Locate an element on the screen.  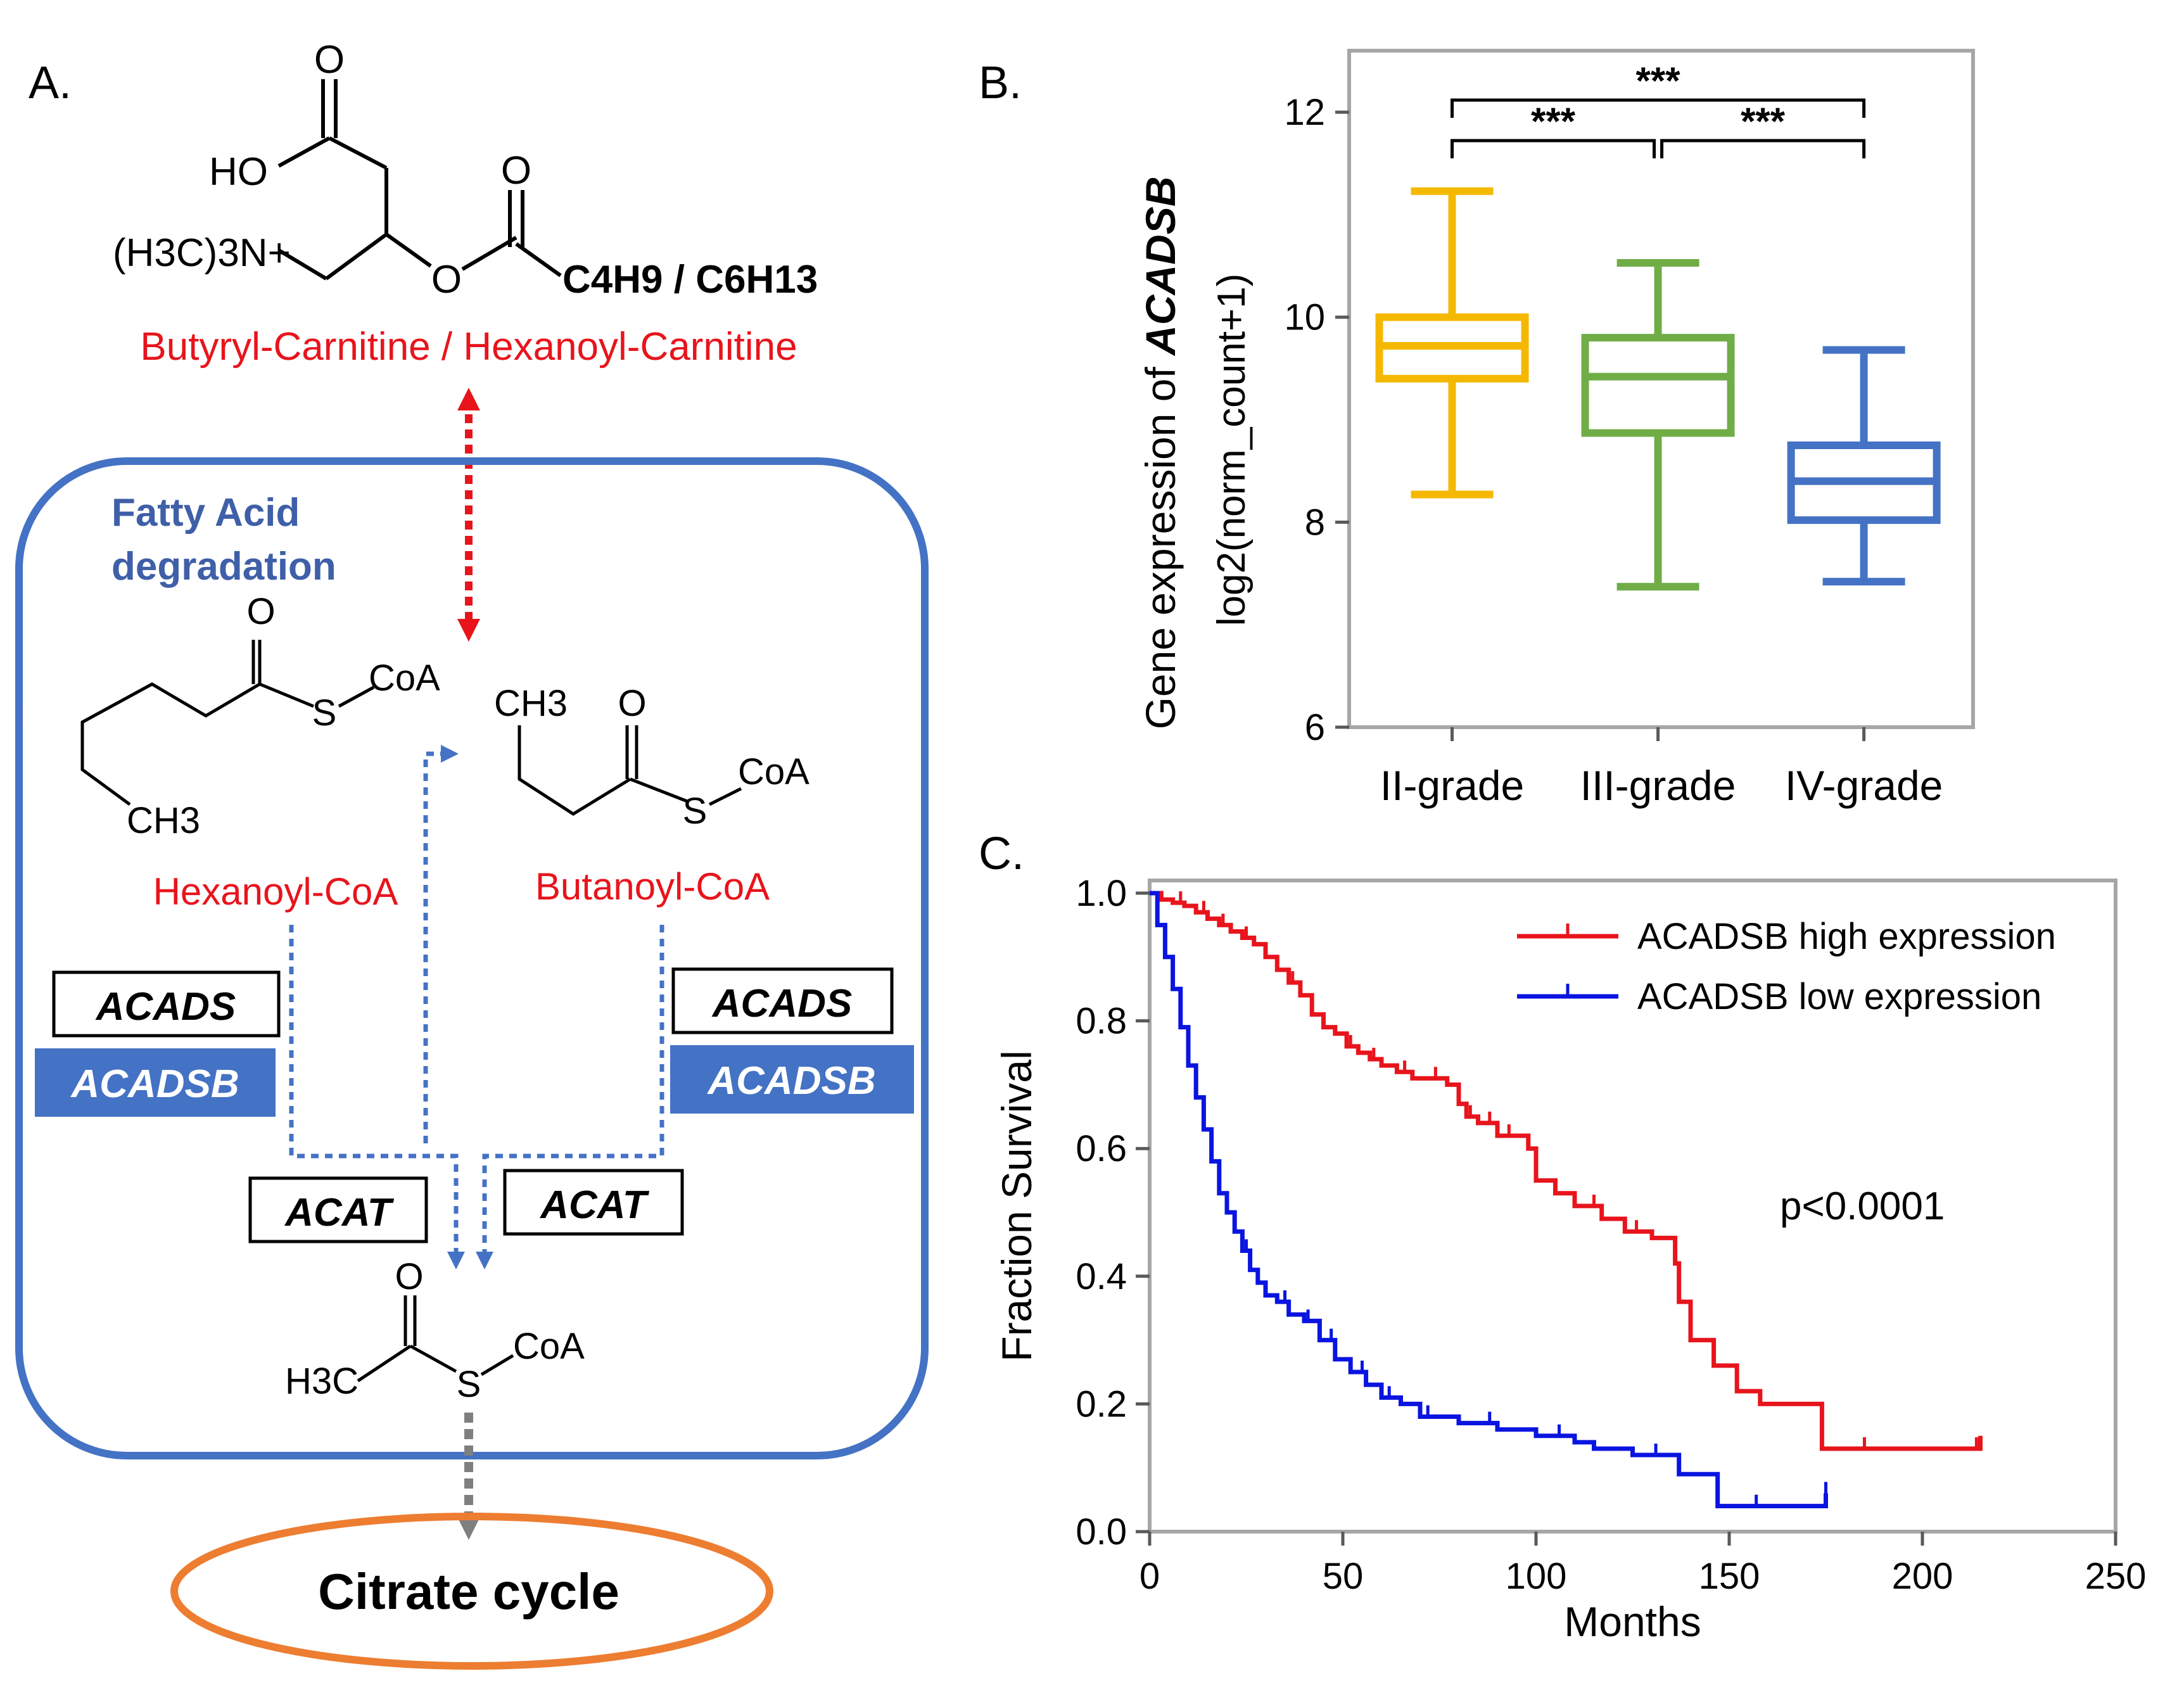
y-tick-label: 0.0 is located at coordinates (1101, 1532).